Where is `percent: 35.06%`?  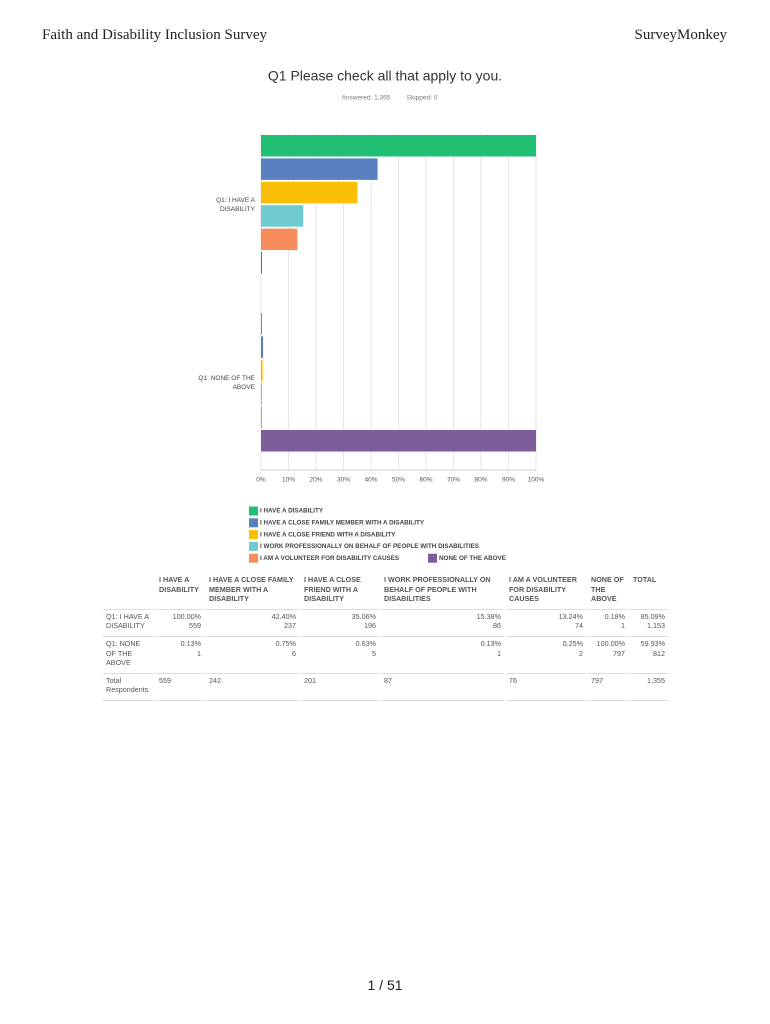 percent: 35.06% is located at coordinates (363, 616).